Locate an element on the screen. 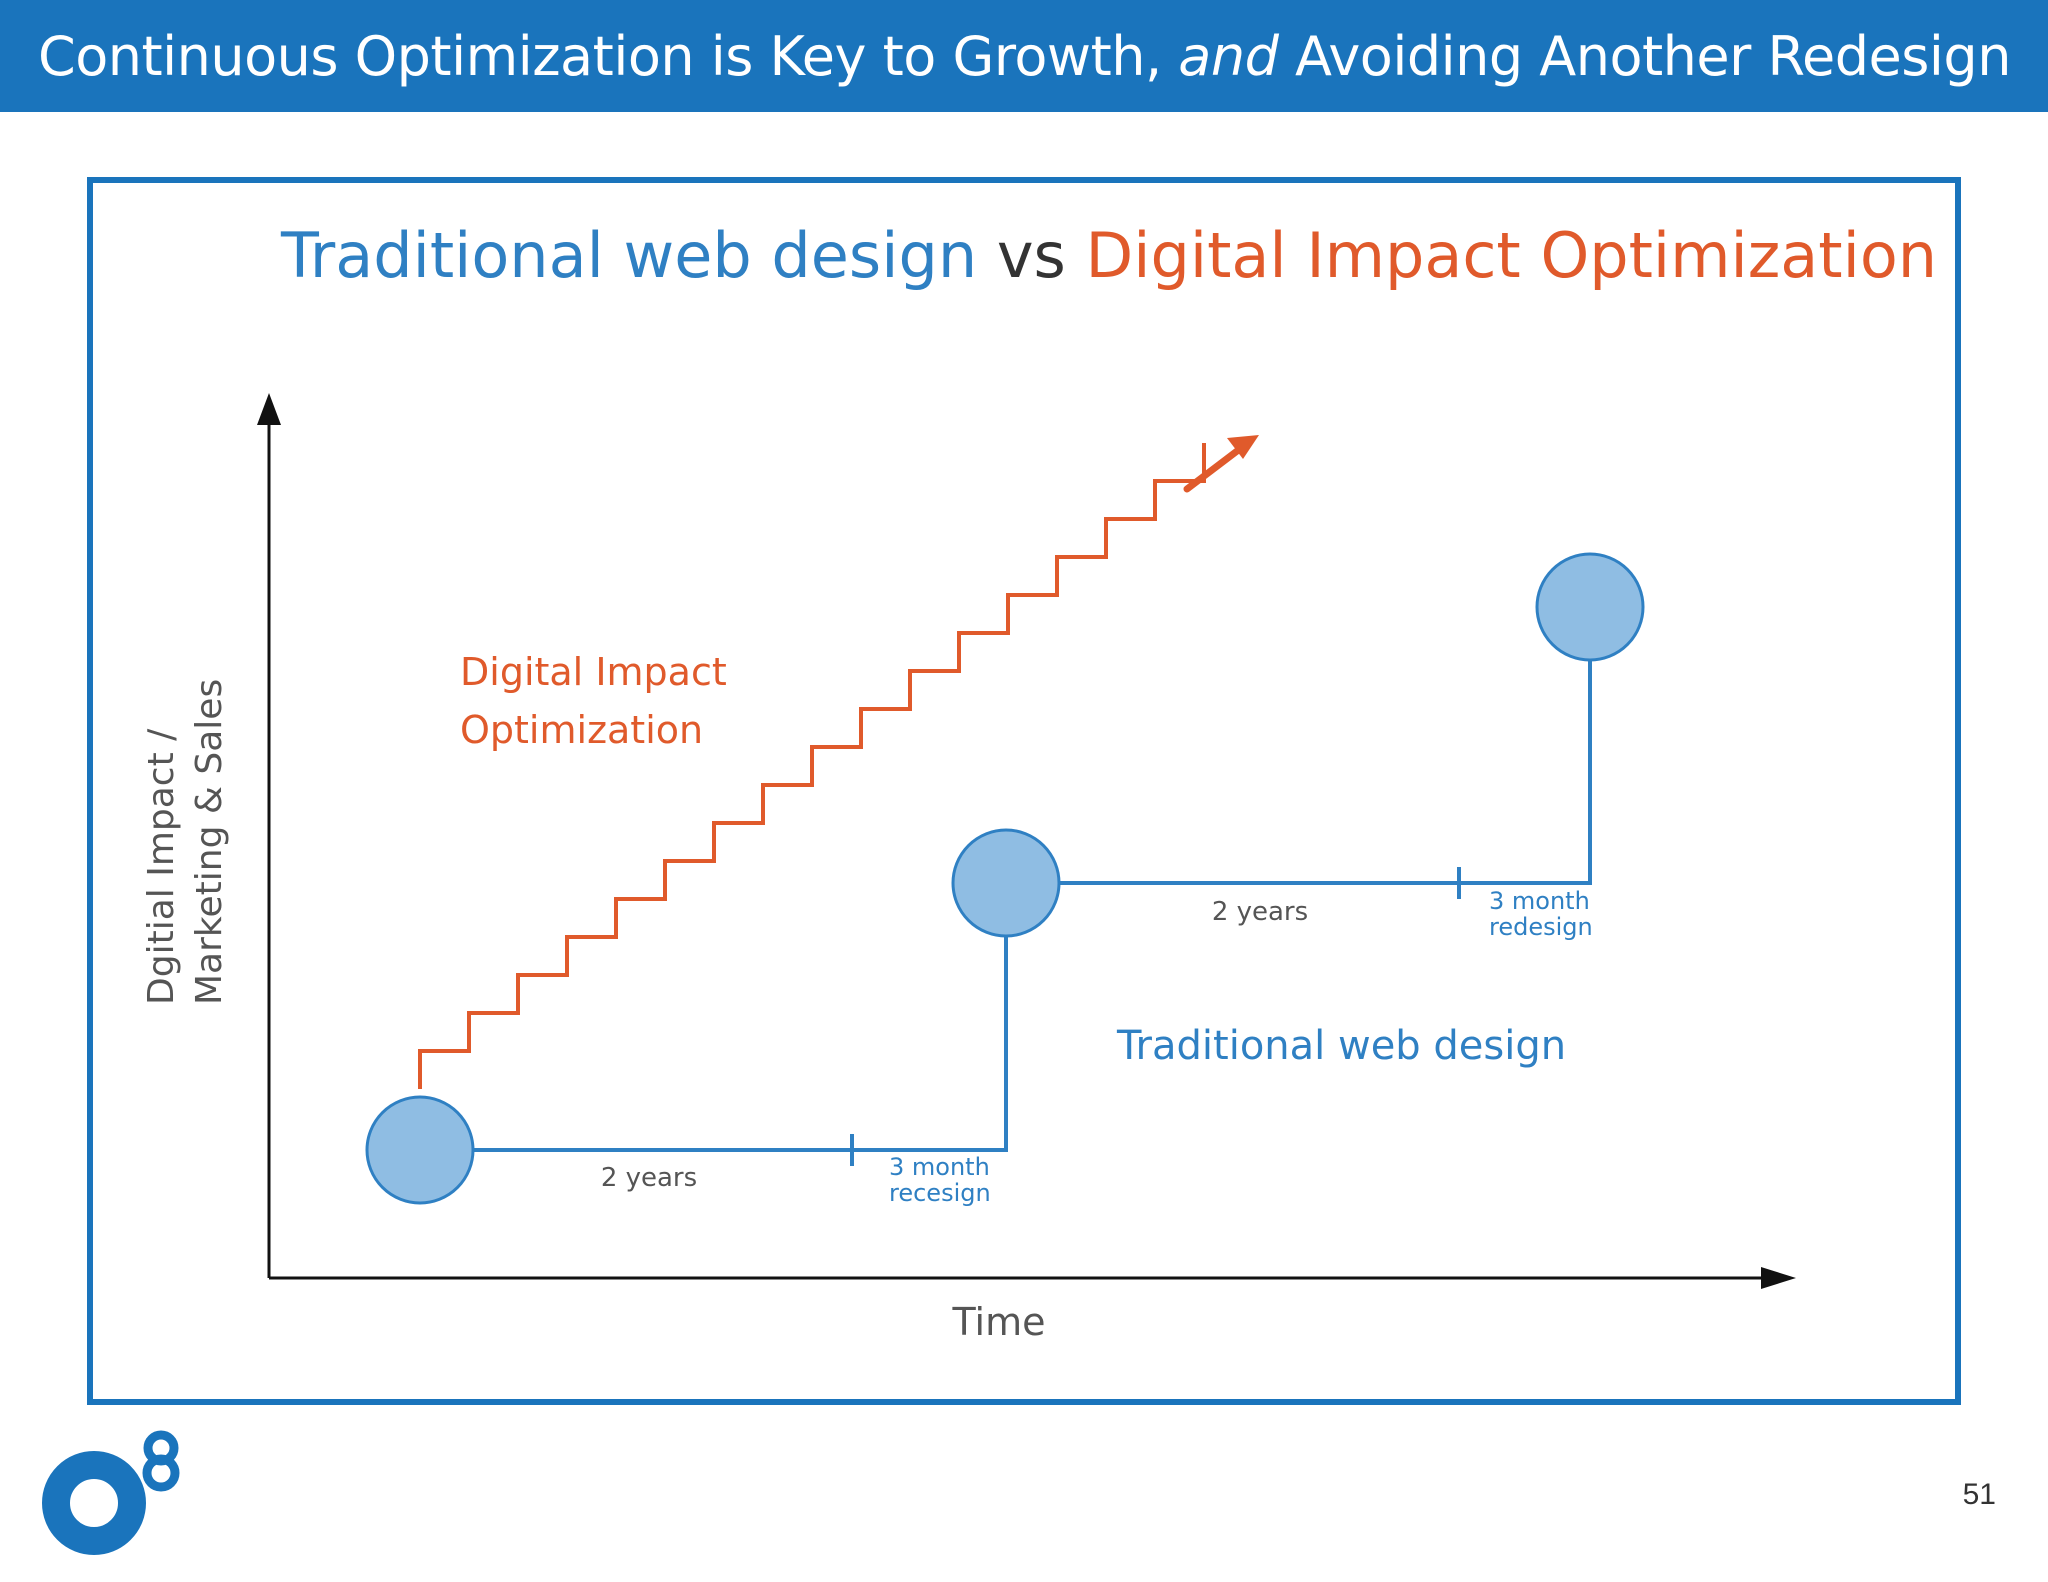 This screenshot has width=2048, height=1582. segment1-duration-label: 2 years is located at coordinates (649, 1178).